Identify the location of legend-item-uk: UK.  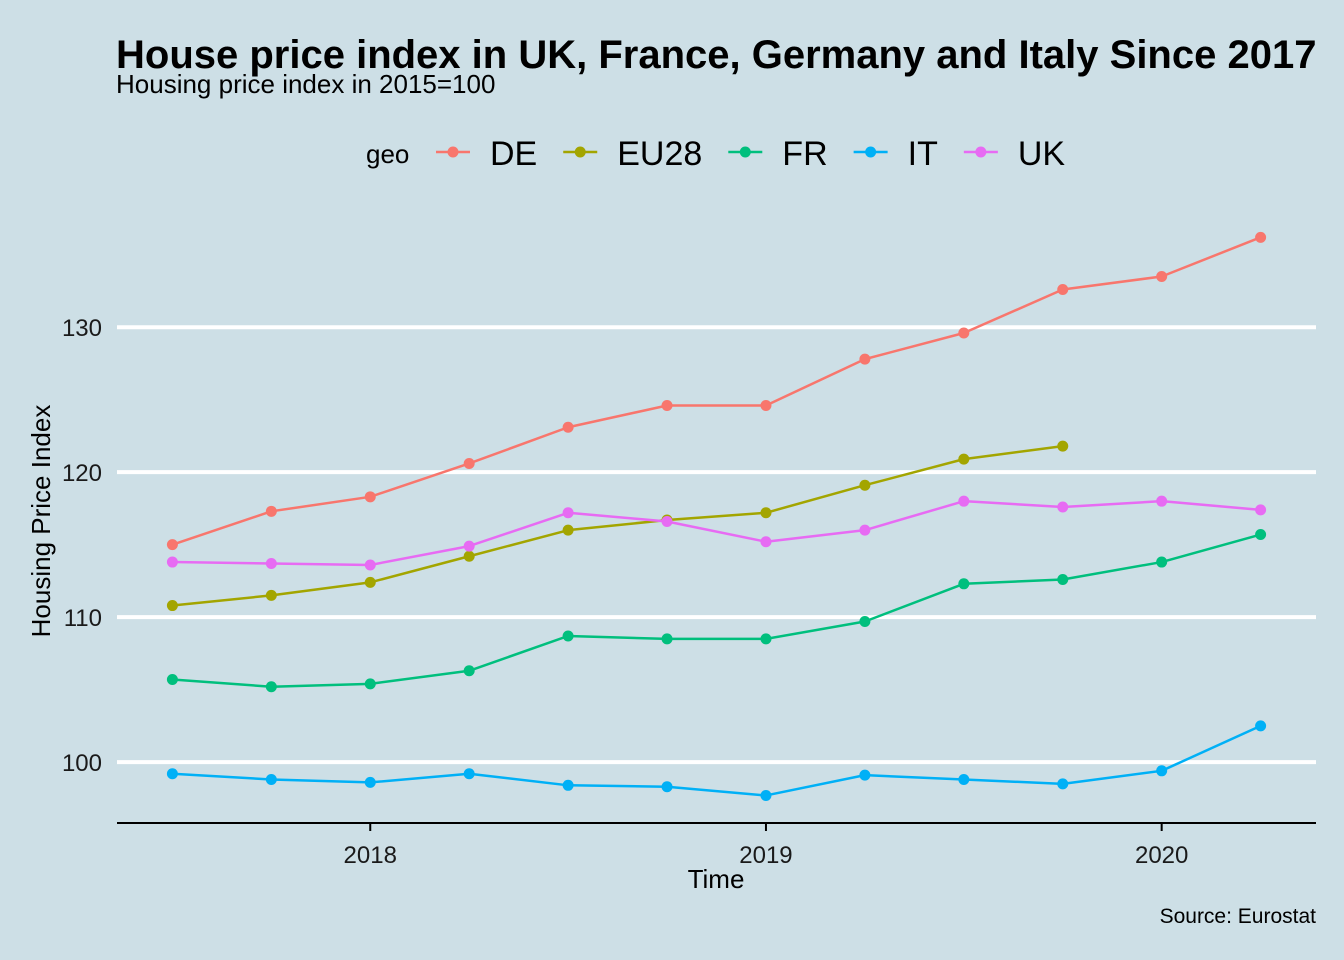
(1014, 154).